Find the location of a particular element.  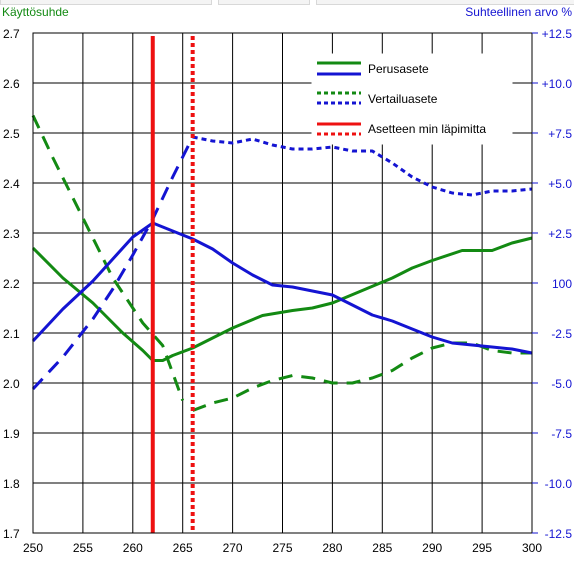

x-tick-label: 275 is located at coordinates (282, 548).